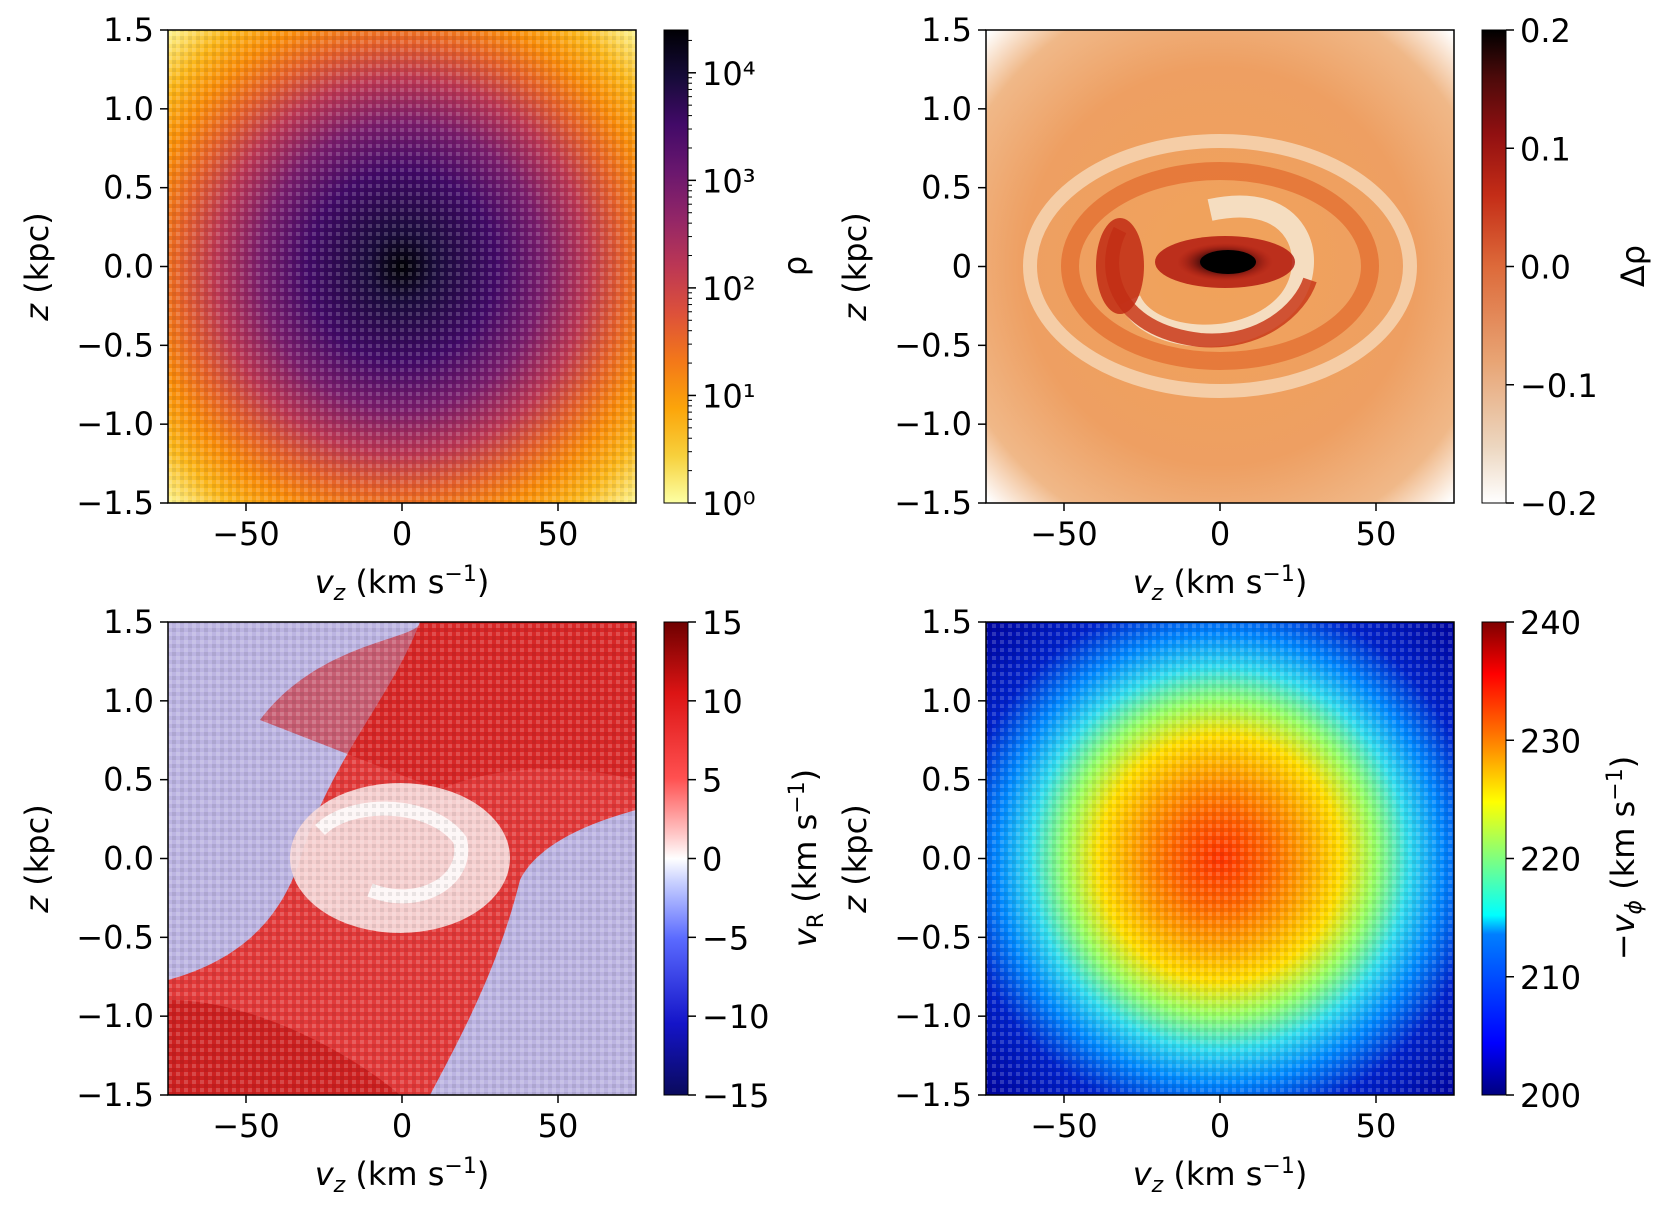  What do you see at coordinates (729, 859) in the screenshot?
I see `colorbar-radial-velocity-ticks: −15 −10 −5 0 5 10 15` at bounding box center [729, 859].